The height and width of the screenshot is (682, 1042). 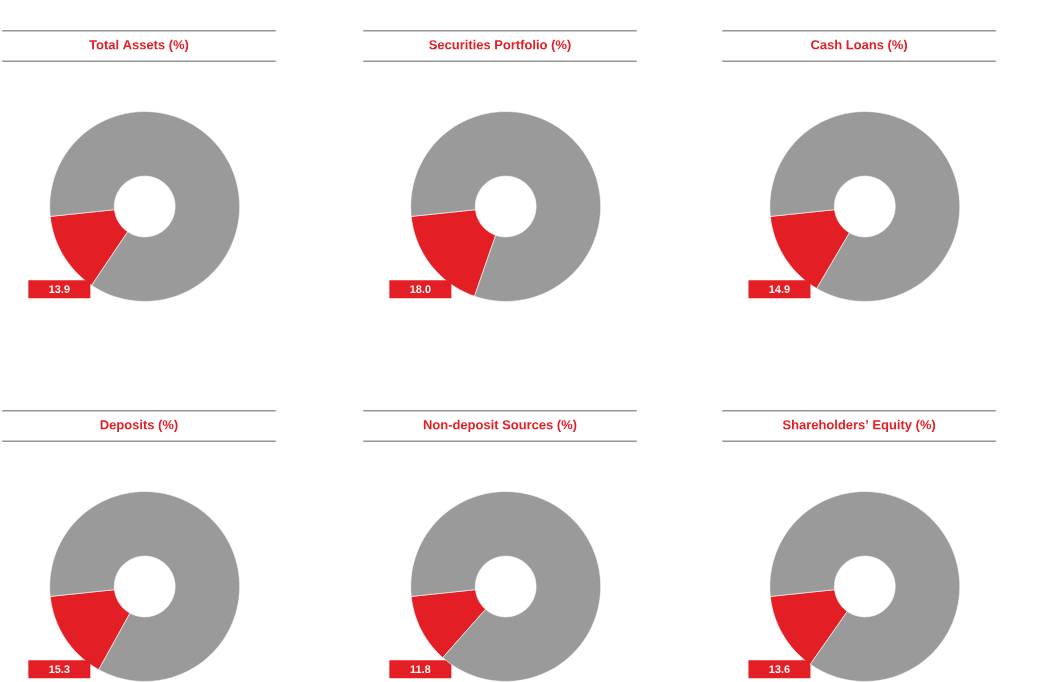 What do you see at coordinates (859, 45) in the screenshot?
I see `chart-title: Cash Loans (%)` at bounding box center [859, 45].